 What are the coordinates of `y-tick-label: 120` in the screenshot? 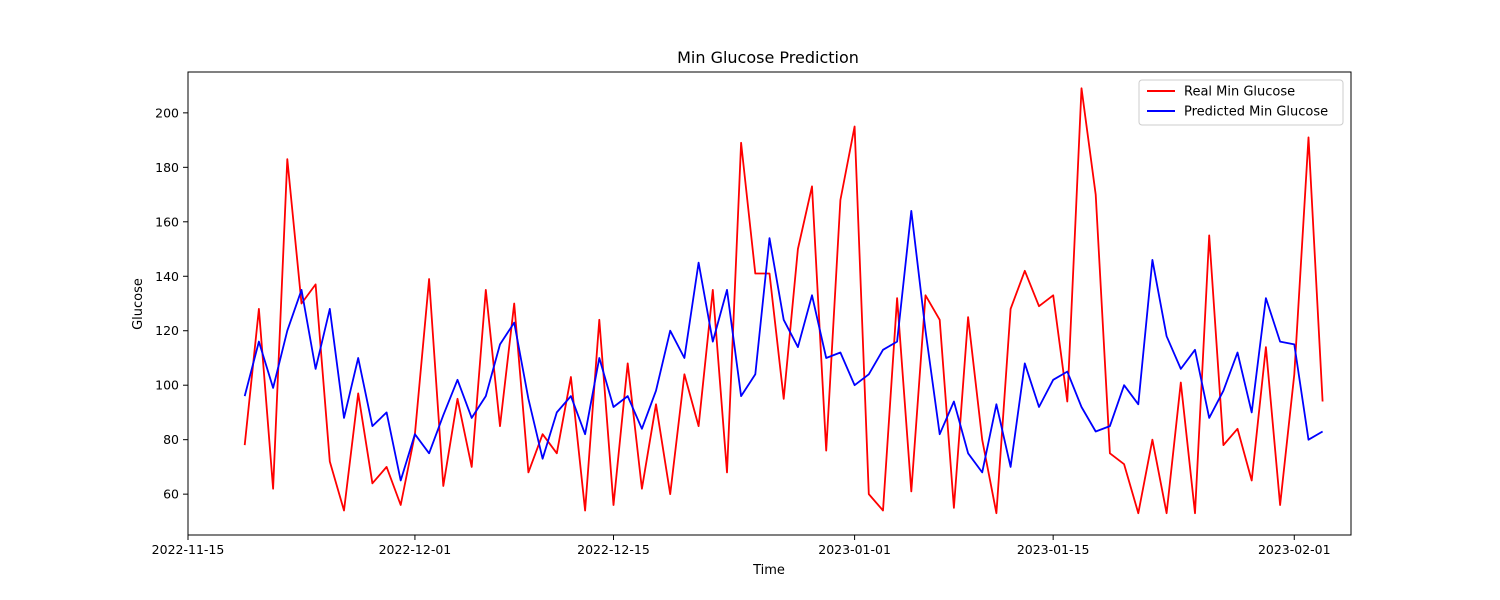 It's located at (167, 330).